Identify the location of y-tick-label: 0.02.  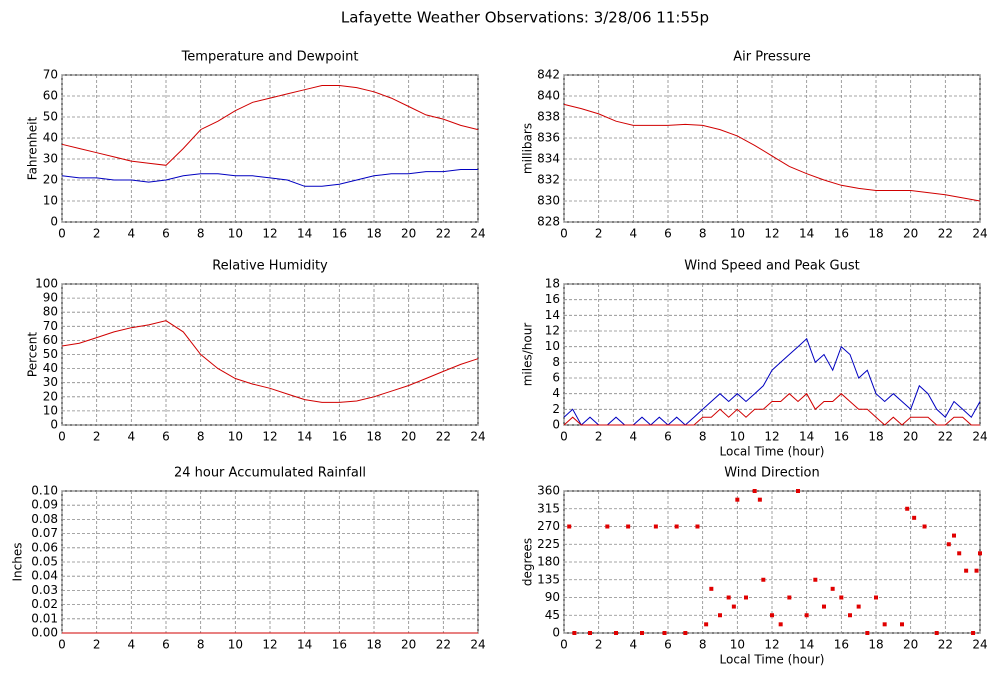
(44, 604).